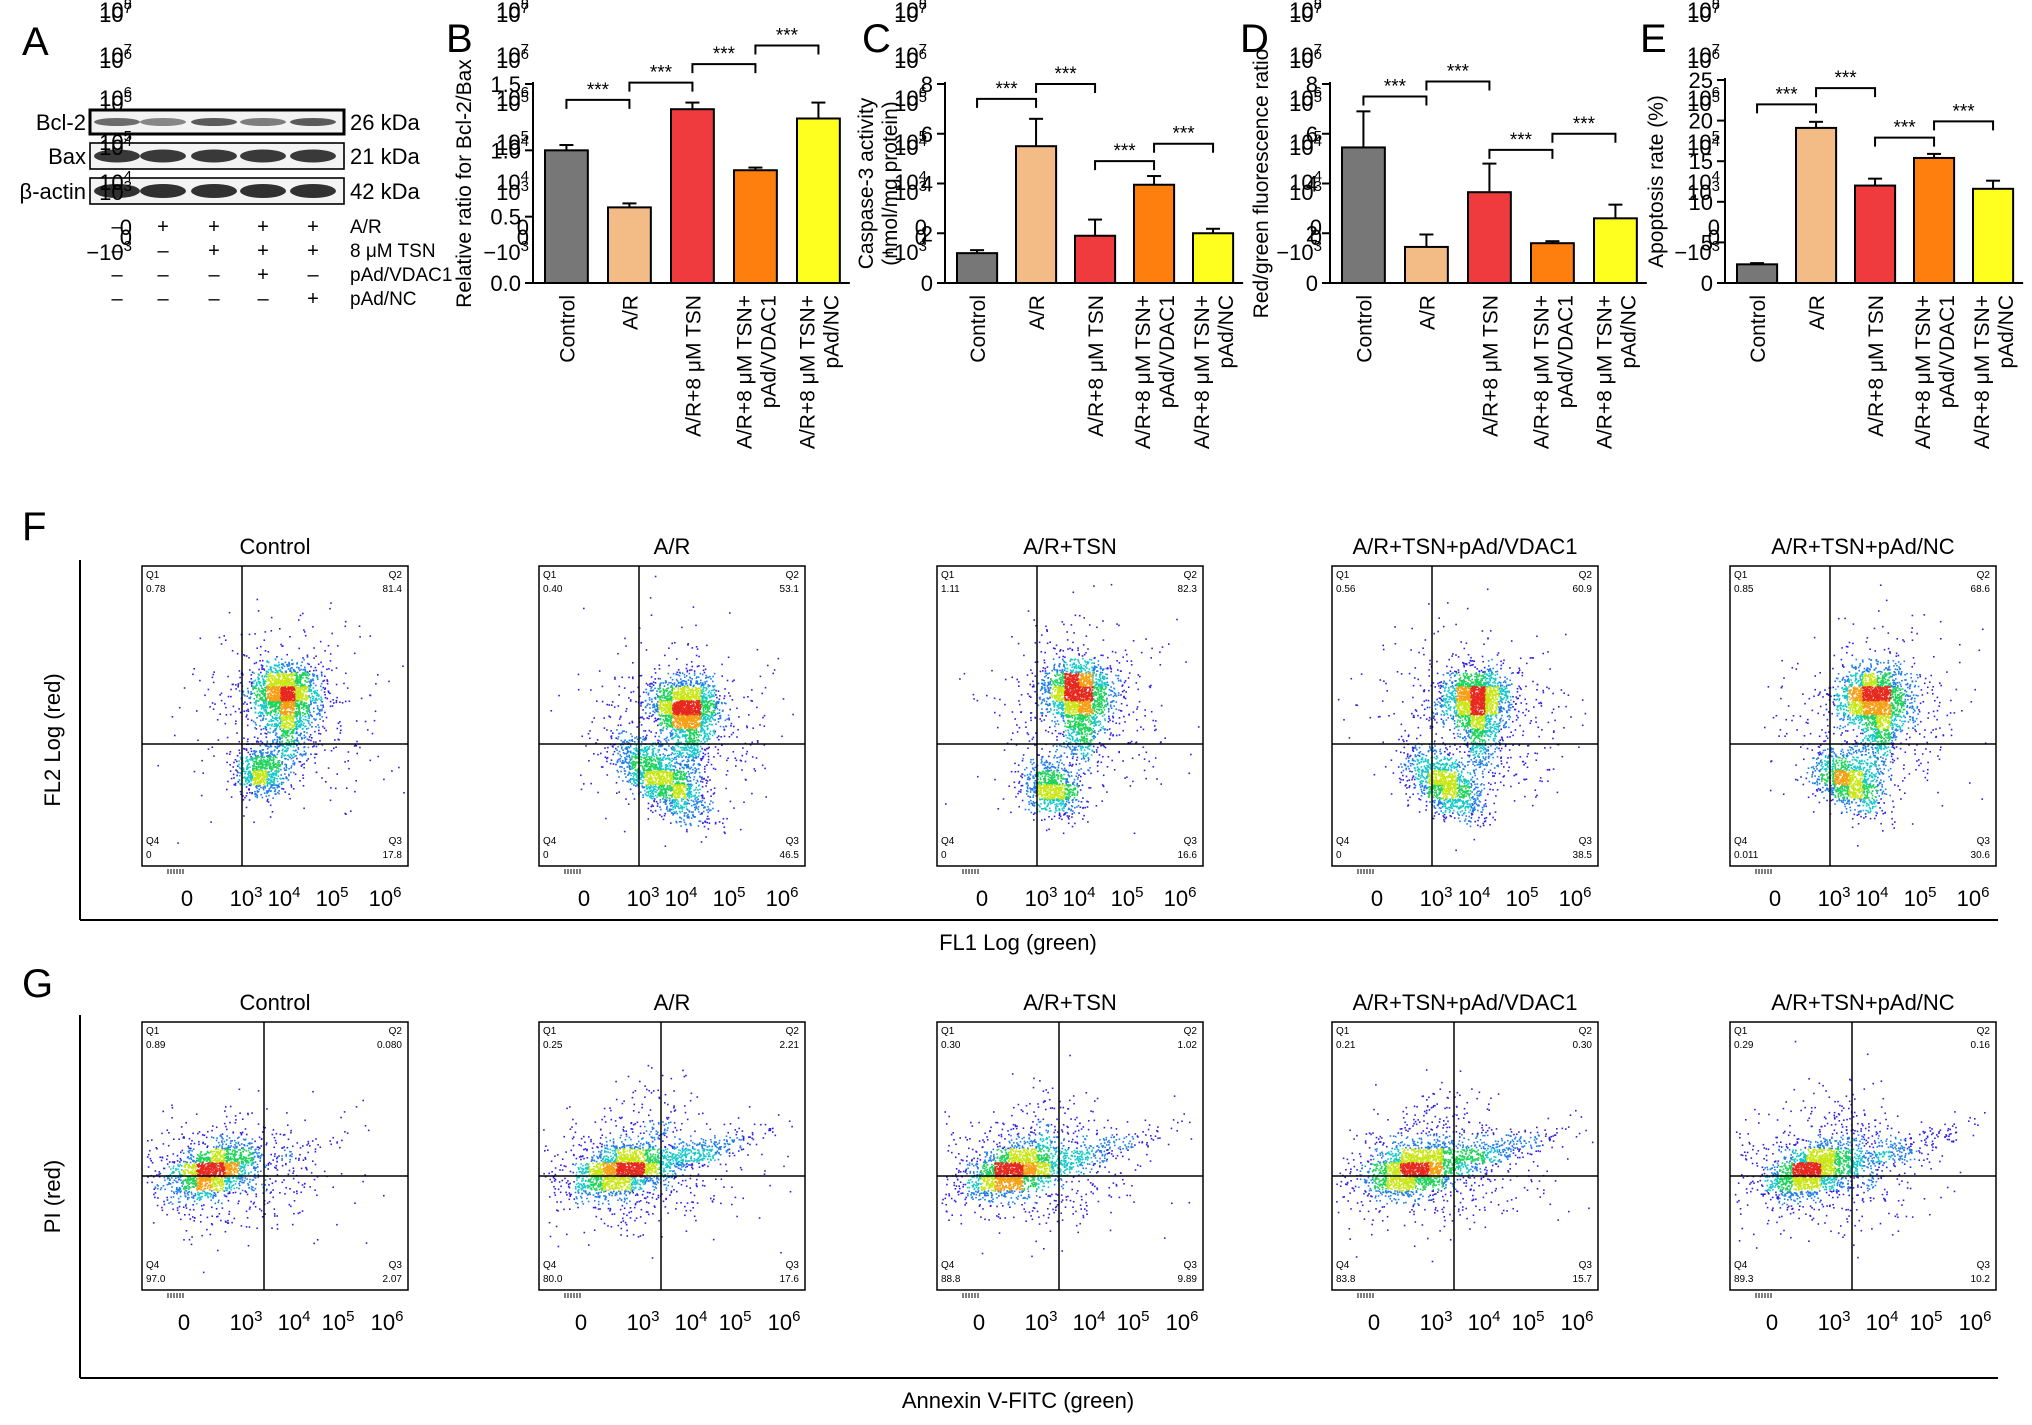 The height and width of the screenshot is (1425, 2032). I want to click on significance-label: ***, so click(1065, 74).